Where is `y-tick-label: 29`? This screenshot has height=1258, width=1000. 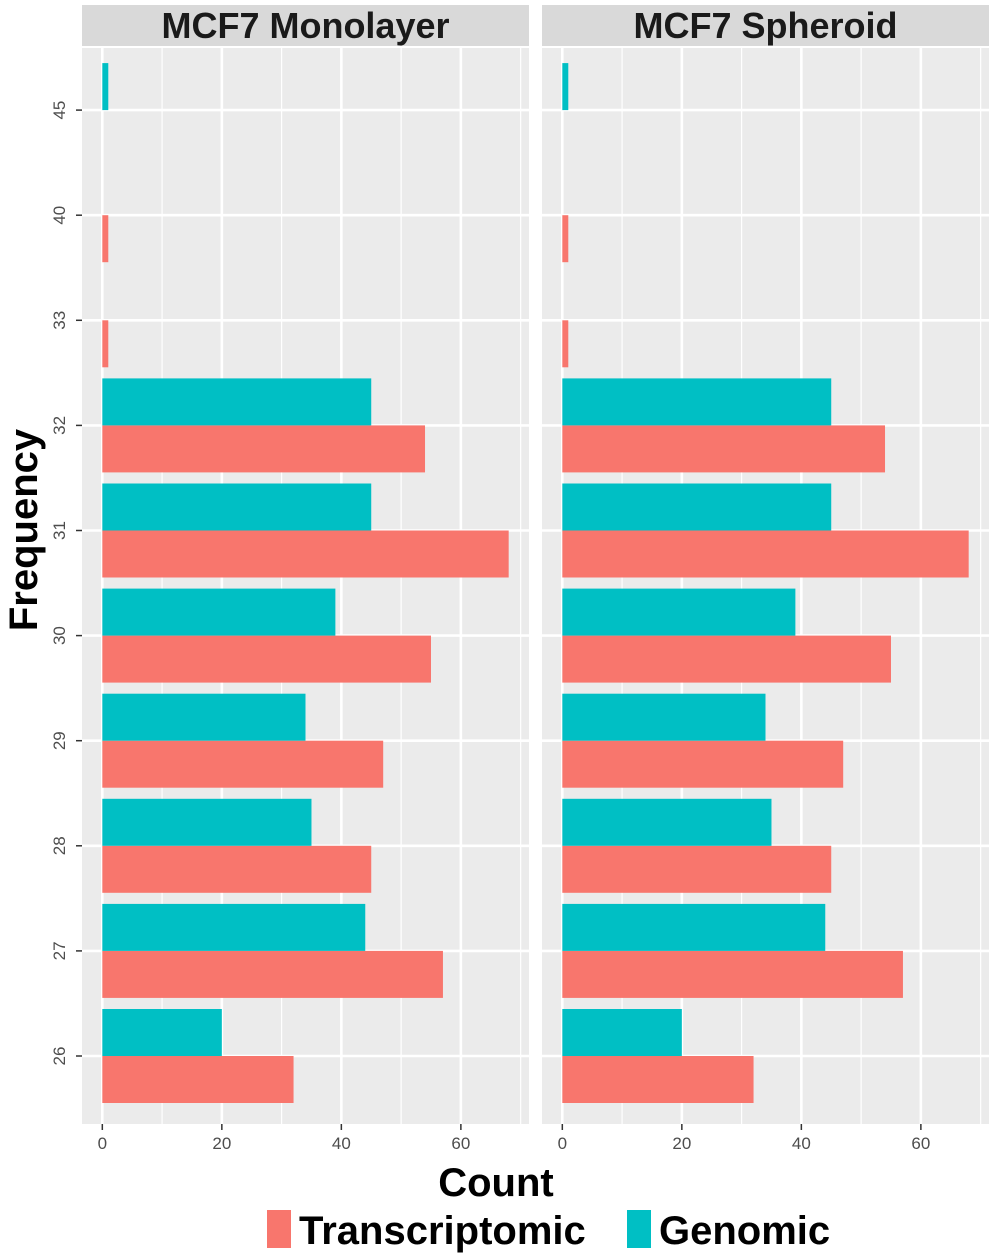 y-tick-label: 29 is located at coordinates (59, 740).